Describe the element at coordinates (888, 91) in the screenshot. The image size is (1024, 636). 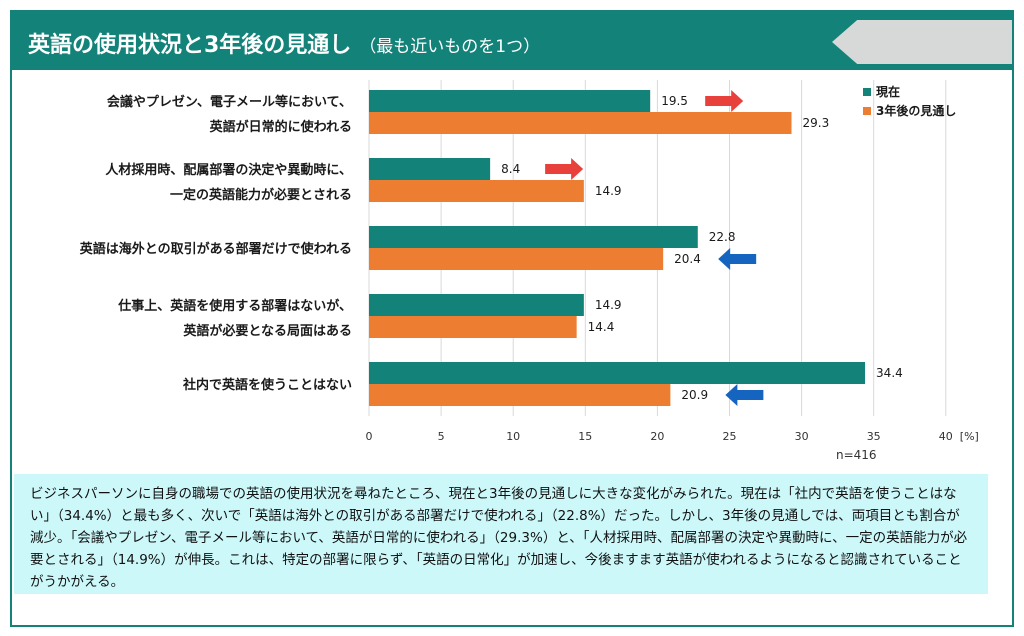
I see `legend-label: 現在` at that location.